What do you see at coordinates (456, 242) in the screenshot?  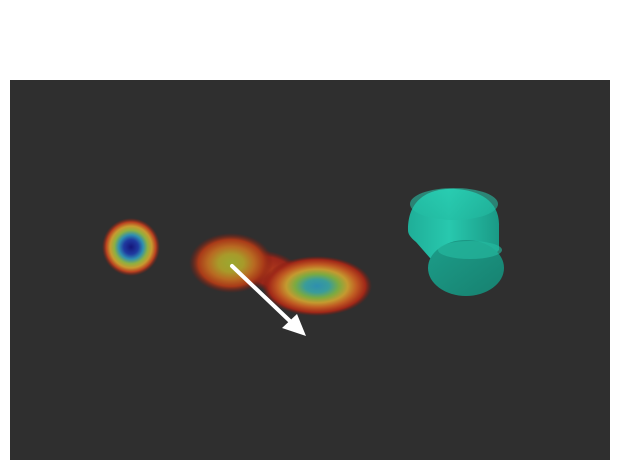 I see `cup-object-icon` at bounding box center [456, 242].